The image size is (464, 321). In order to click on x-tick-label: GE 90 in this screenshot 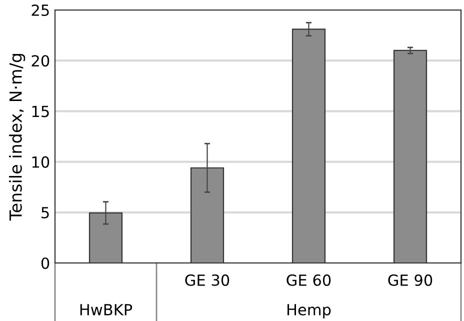, I will do `click(410, 280)`.